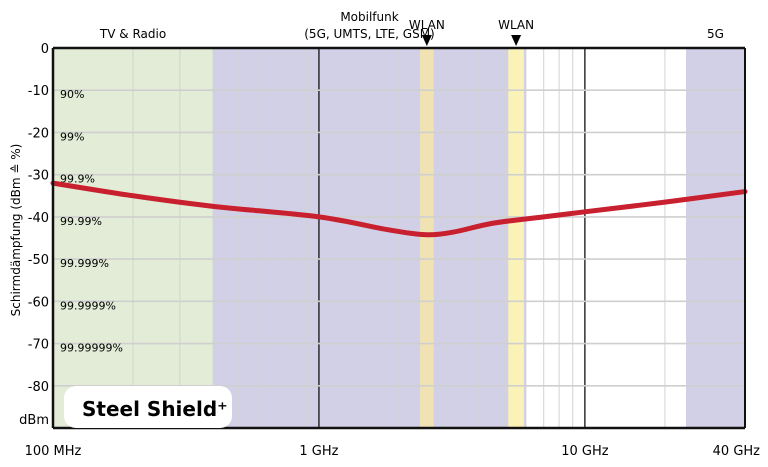  What do you see at coordinates (72, 94) in the screenshot?
I see `percent-label: 90%` at bounding box center [72, 94].